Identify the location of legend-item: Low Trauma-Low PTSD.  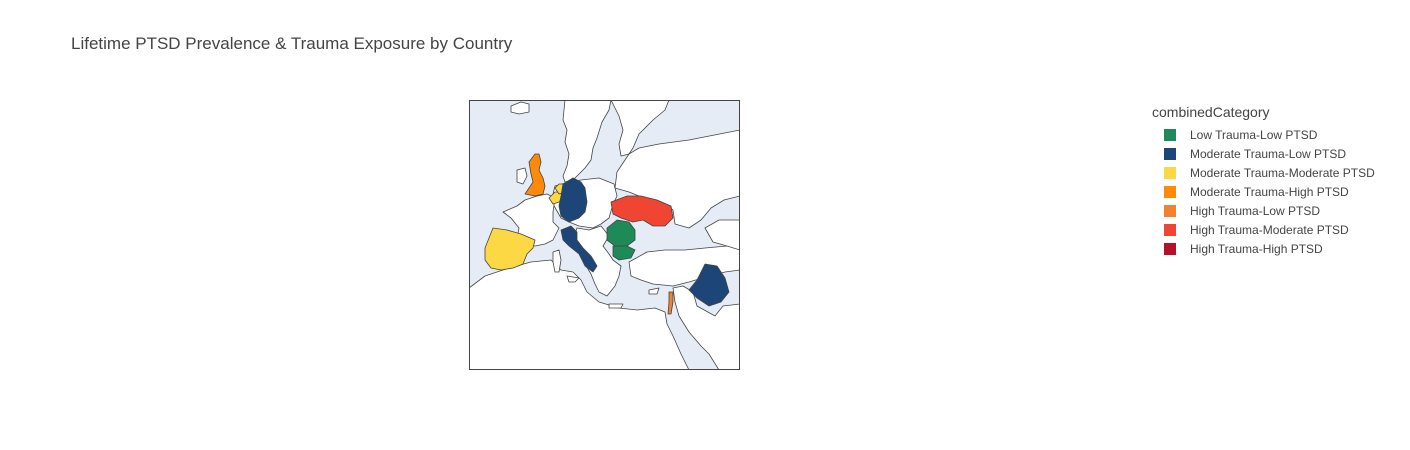
(1269, 134).